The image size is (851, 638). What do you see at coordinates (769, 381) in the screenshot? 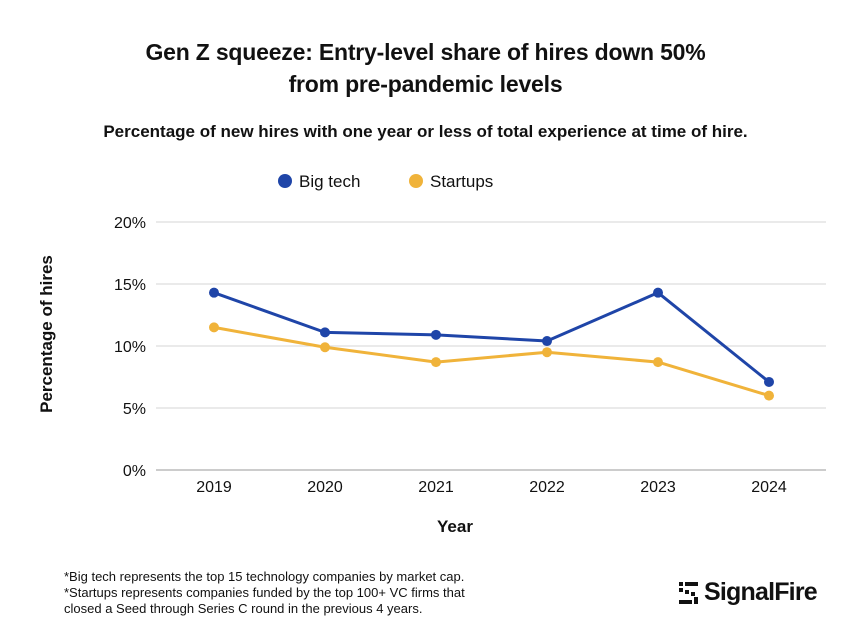
I see `data-point-big-tech-2024` at bounding box center [769, 381].